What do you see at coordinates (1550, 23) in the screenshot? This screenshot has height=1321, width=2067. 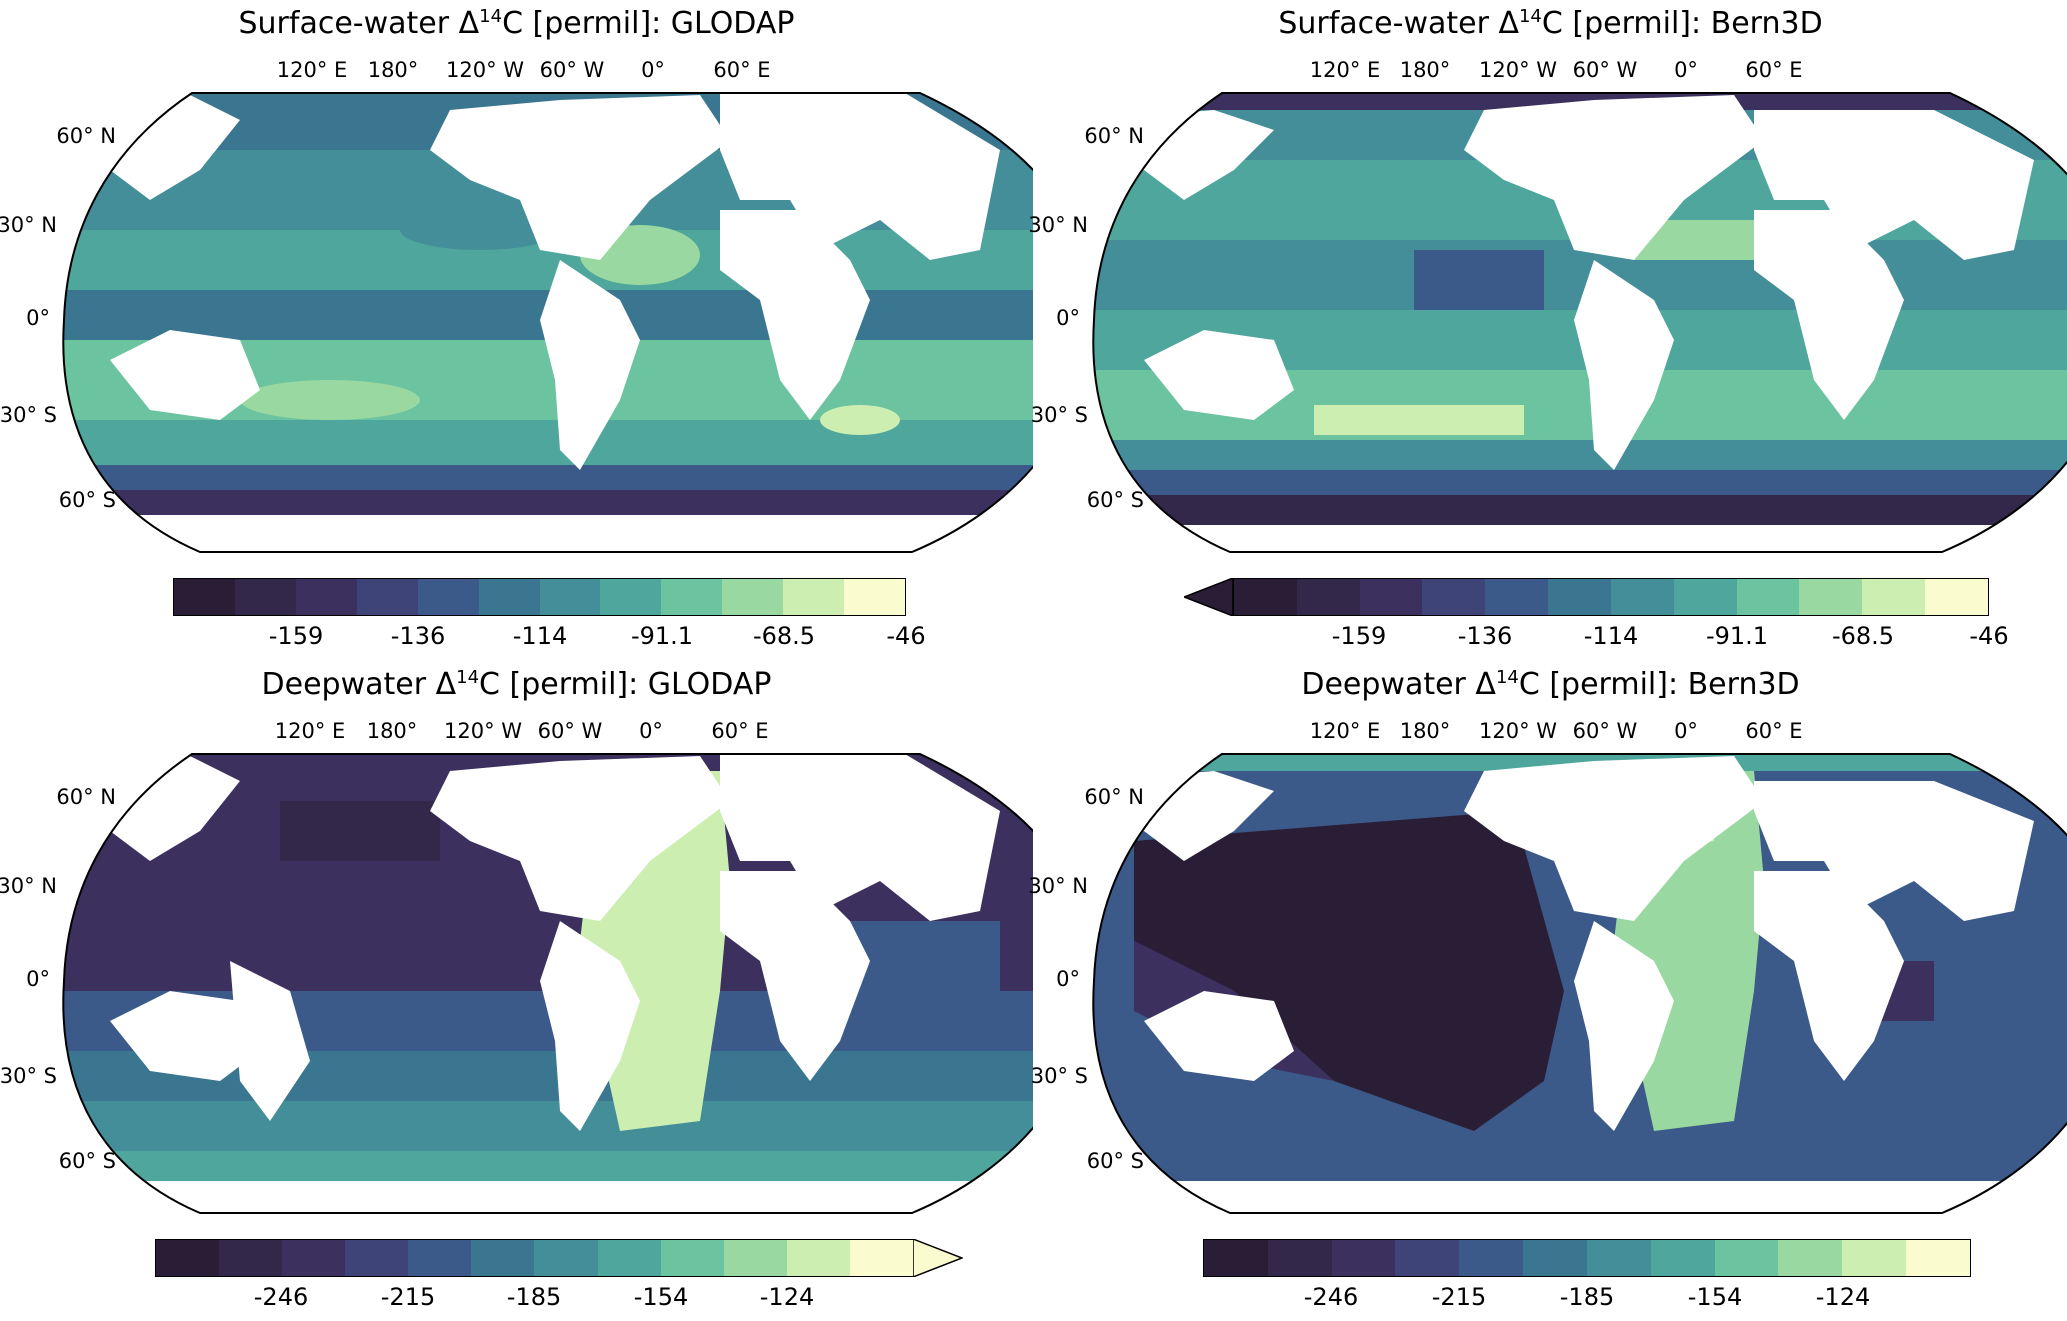 I see `panel-title: Surface-water Δ14C [permil]: Bern3D` at bounding box center [1550, 23].